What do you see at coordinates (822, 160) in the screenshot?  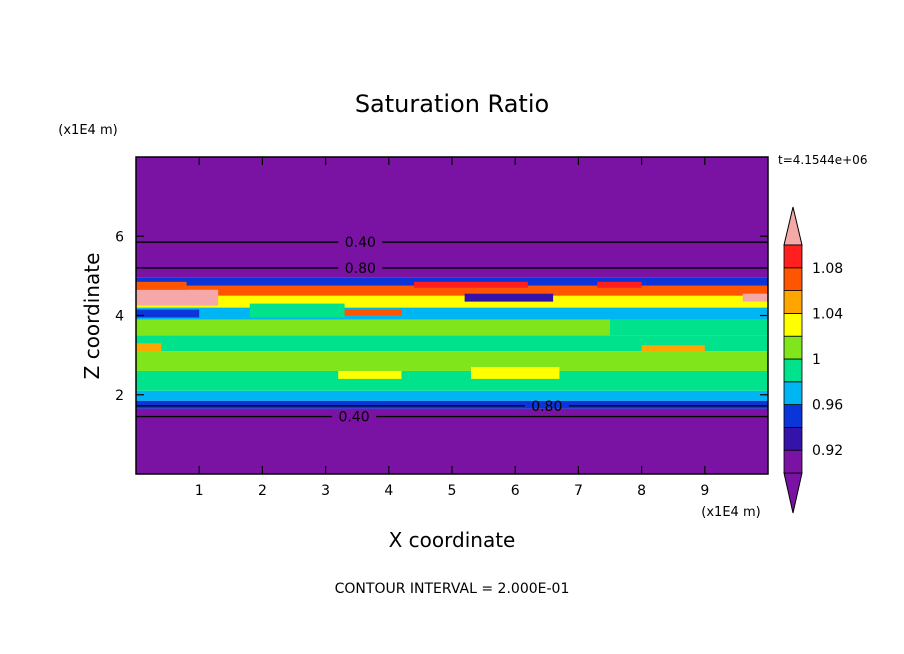 I see `time-label: t=4.1544e+06` at bounding box center [822, 160].